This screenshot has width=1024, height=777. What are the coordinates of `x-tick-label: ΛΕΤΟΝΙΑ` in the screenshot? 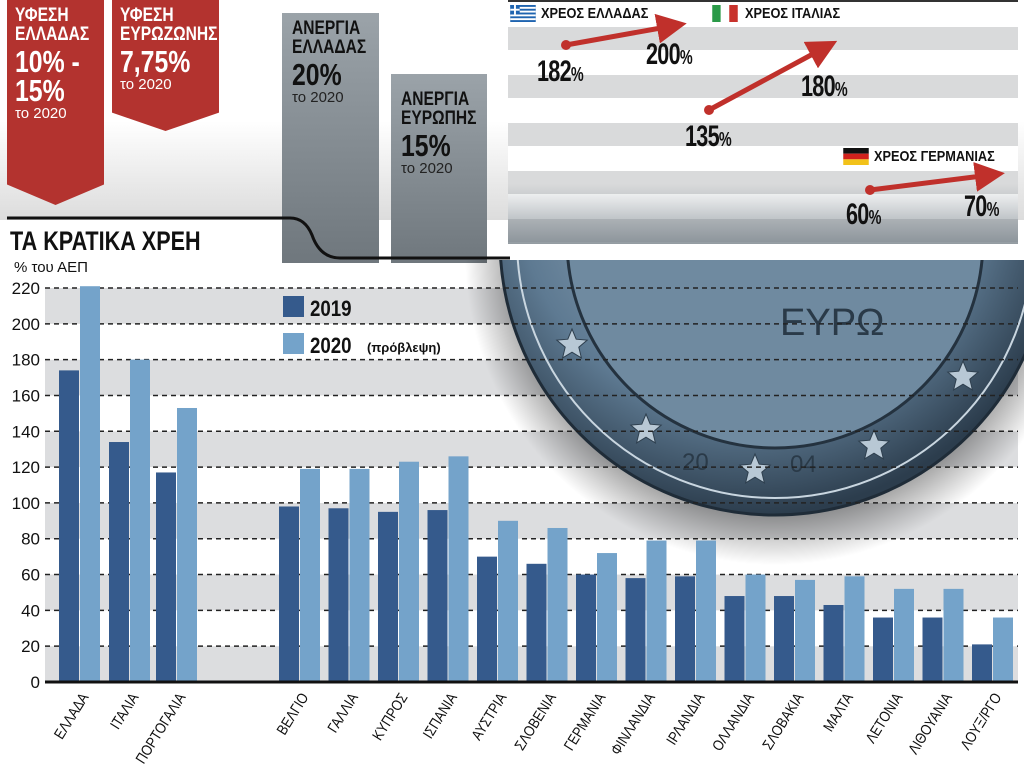 It's located at (884, 717).